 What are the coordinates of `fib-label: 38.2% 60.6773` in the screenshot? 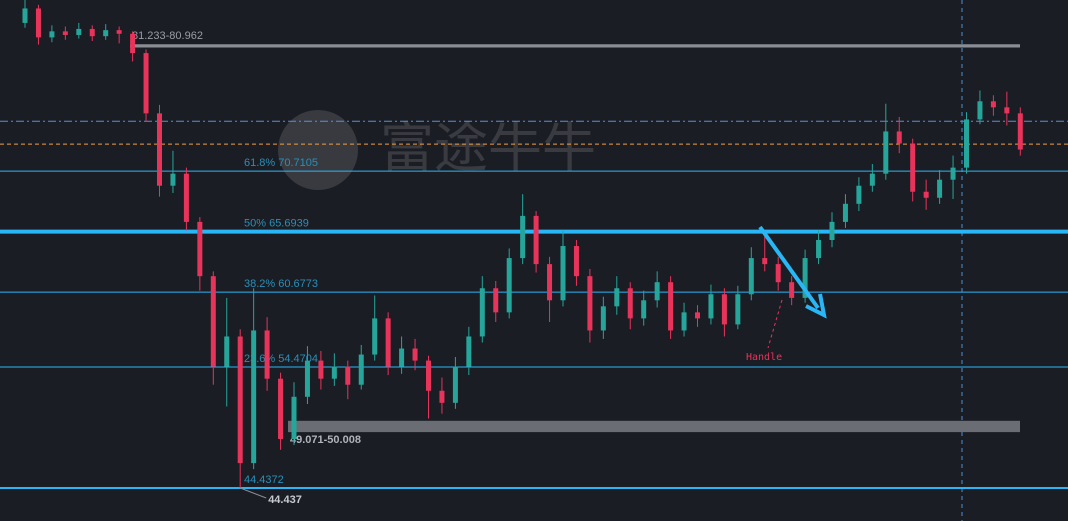 It's located at (281, 284).